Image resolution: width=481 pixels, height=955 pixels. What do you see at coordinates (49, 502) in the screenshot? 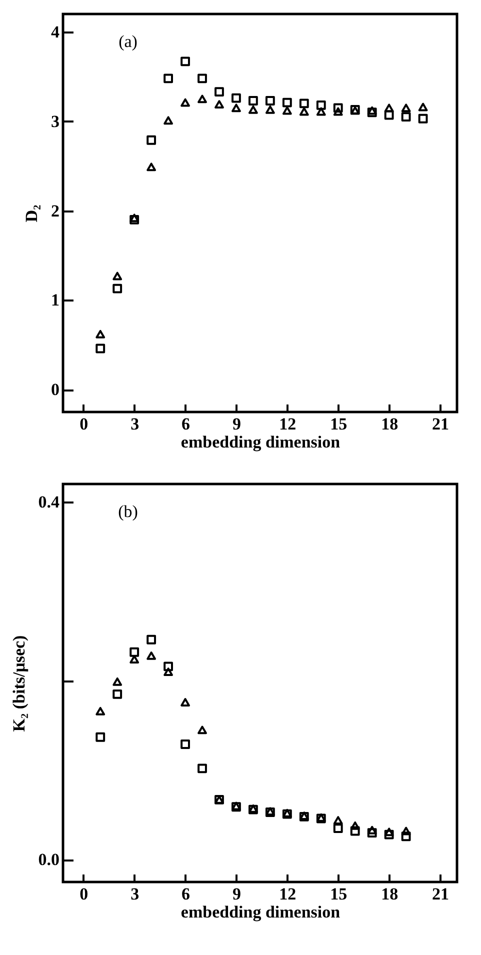
I see `y-tick-label: 0.4` at bounding box center [49, 502].